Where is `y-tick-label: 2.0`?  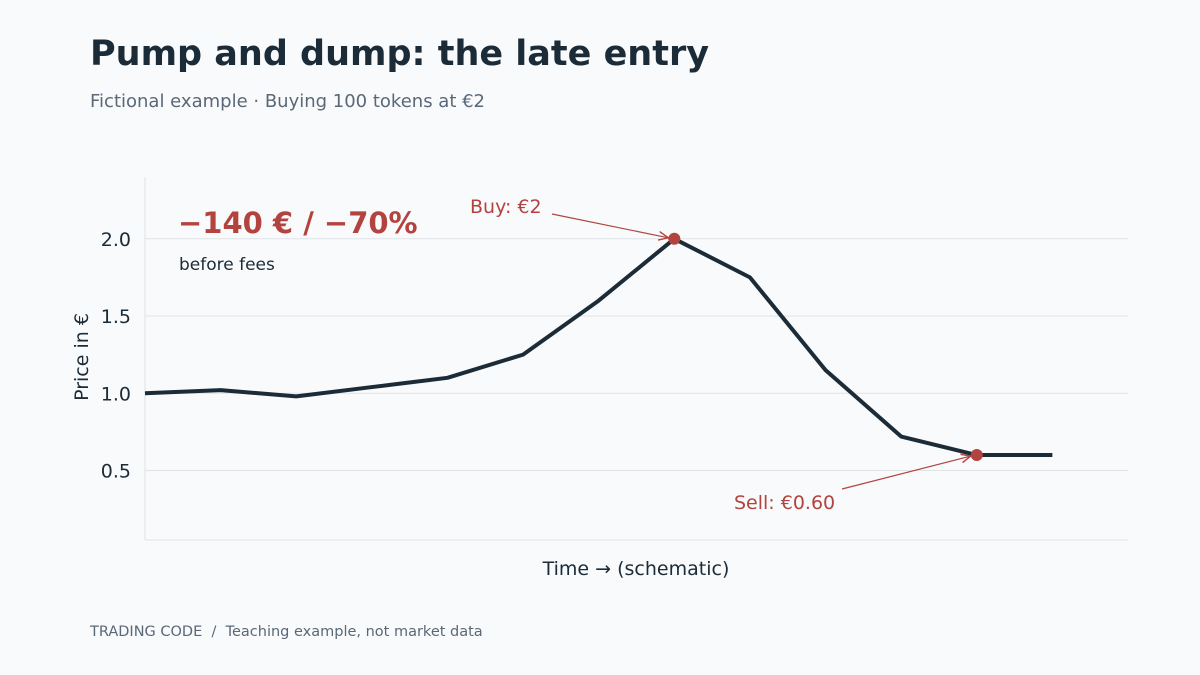
y-tick-label: 2.0 is located at coordinates (116, 240).